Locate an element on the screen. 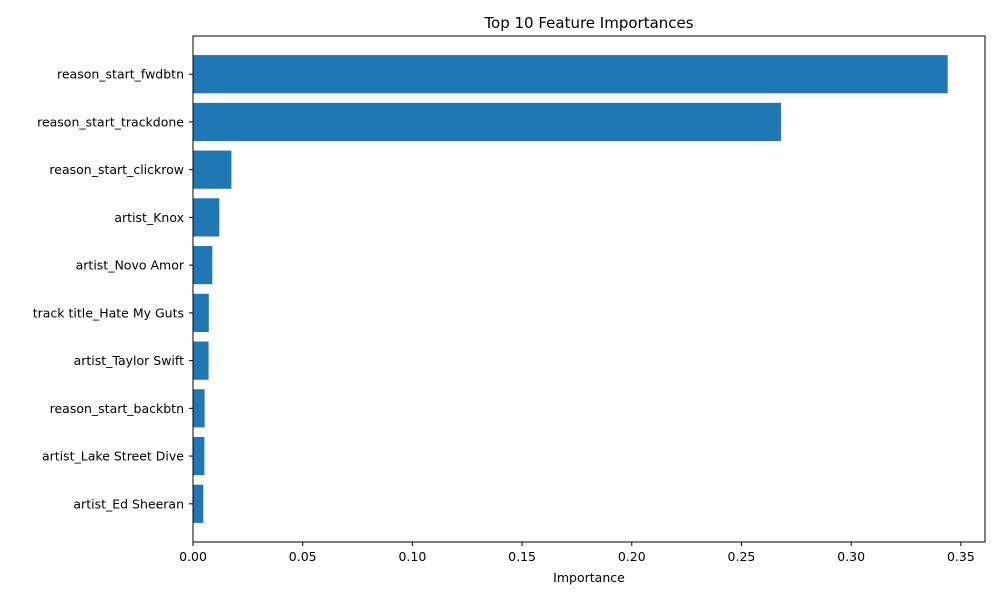  y-tick-label-0: reason_start_fwdbtn is located at coordinates (120, 74).